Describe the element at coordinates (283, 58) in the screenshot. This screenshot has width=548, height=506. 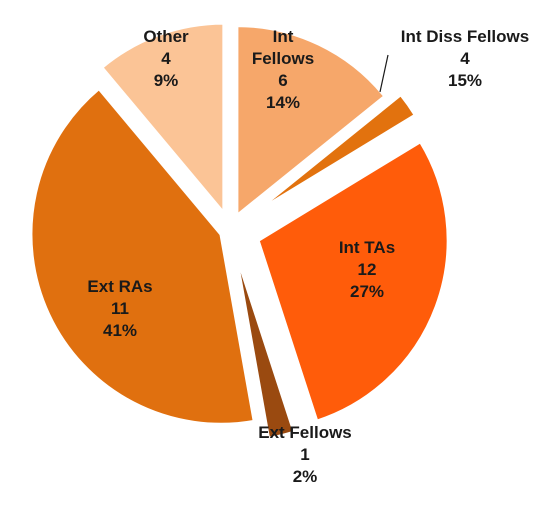
I see `data-label-line: Fellows` at that location.